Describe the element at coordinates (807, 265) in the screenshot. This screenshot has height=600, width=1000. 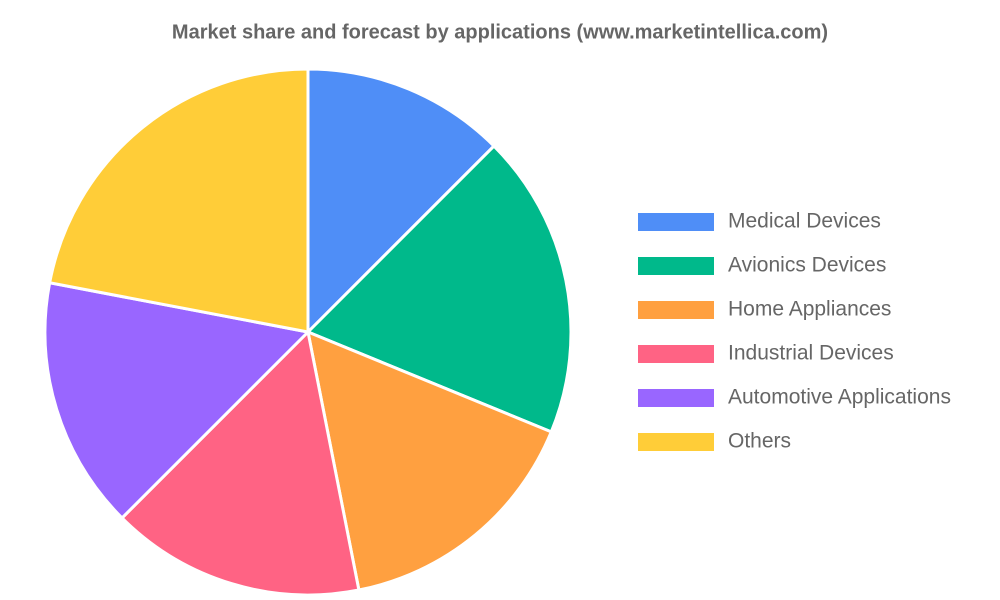
I see `legend-label: Avionics Devices` at that location.